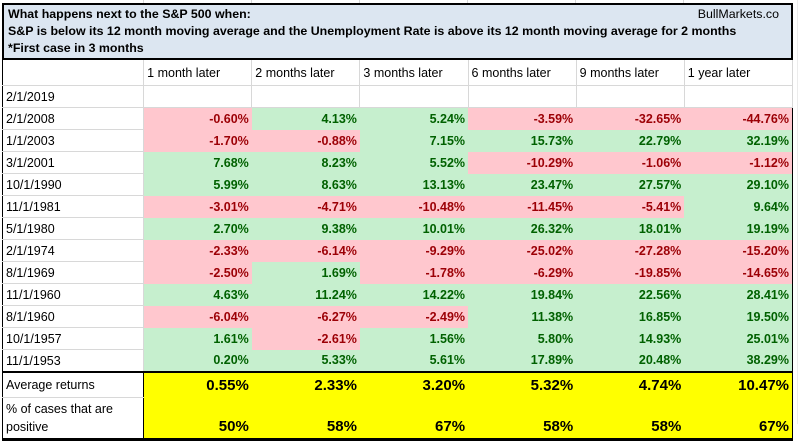  I want to click on date-cell: 1/1/2003, so click(73, 140).